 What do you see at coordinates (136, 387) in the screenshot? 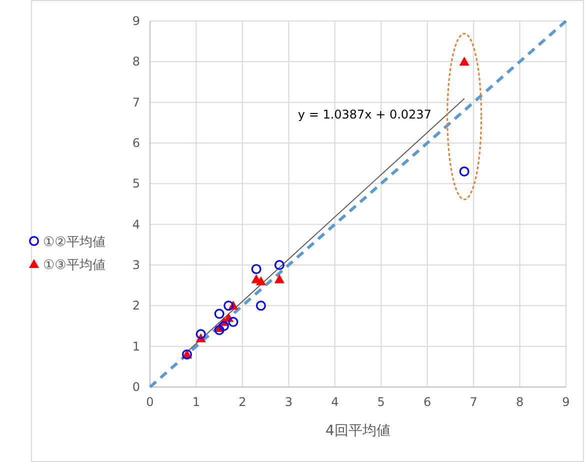
I see `y-tick-label: 0` at bounding box center [136, 387].